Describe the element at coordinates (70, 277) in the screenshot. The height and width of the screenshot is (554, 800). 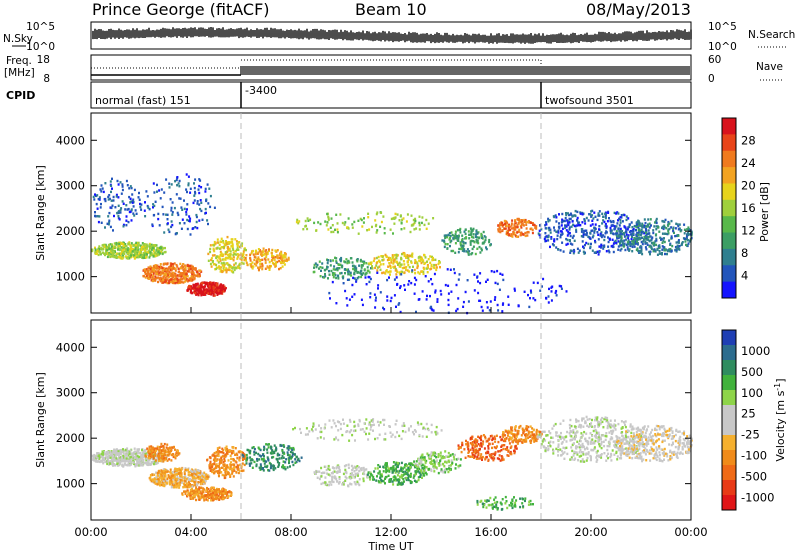
I see `y-tick-label: 1000` at that location.